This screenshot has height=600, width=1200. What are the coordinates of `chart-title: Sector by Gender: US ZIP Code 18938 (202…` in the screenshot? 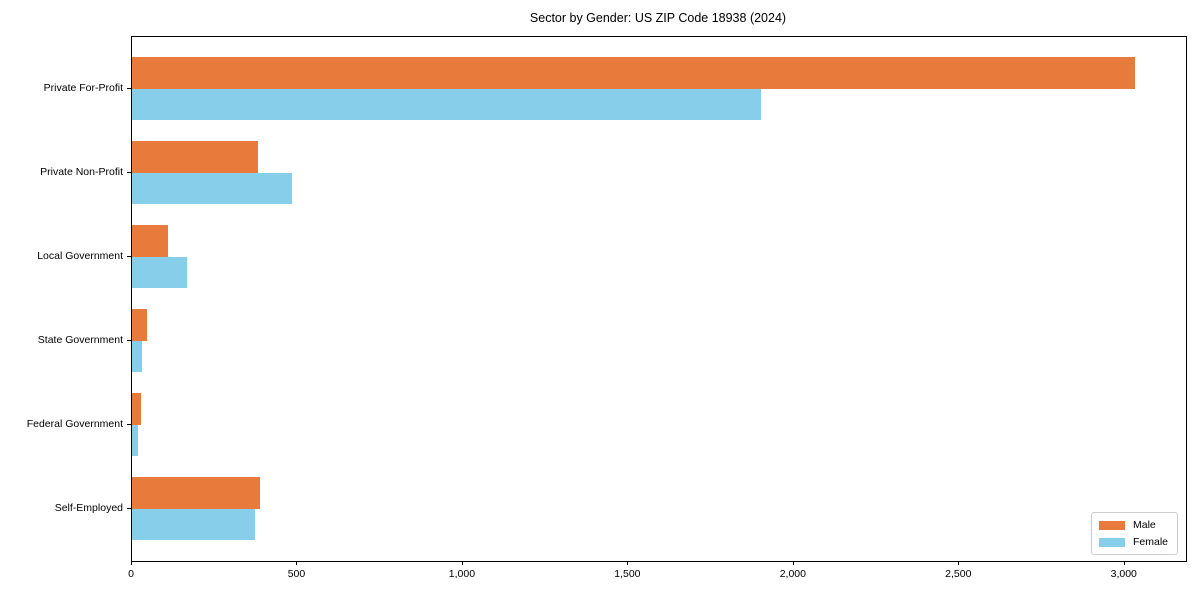 It's located at (658, 18).